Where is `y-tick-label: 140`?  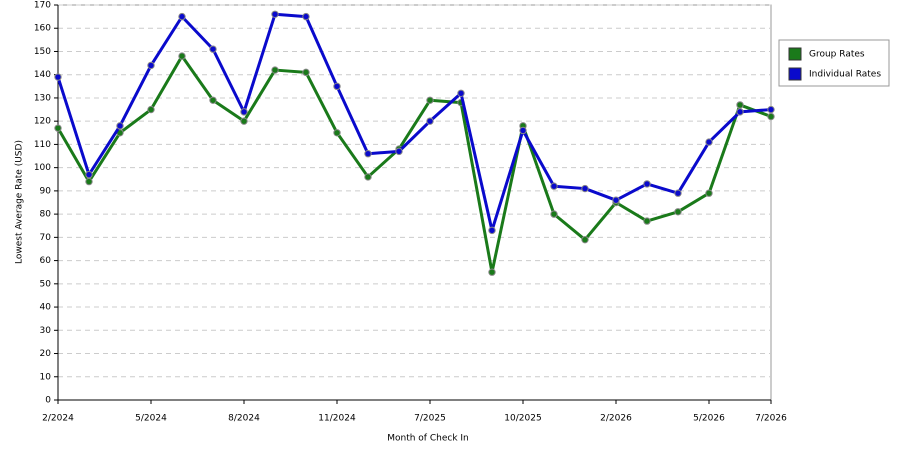 y-tick-label: 140 is located at coordinates (42, 75).